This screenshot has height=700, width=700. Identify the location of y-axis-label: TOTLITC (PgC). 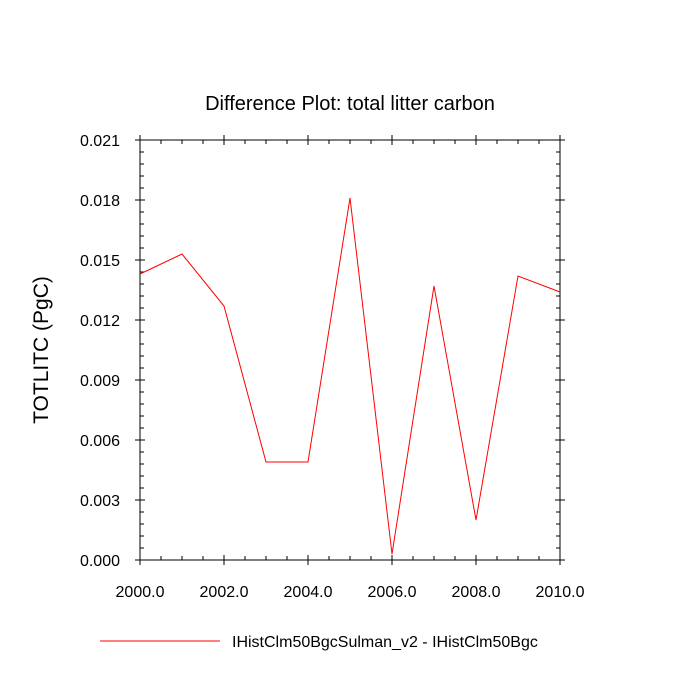
(41, 350).